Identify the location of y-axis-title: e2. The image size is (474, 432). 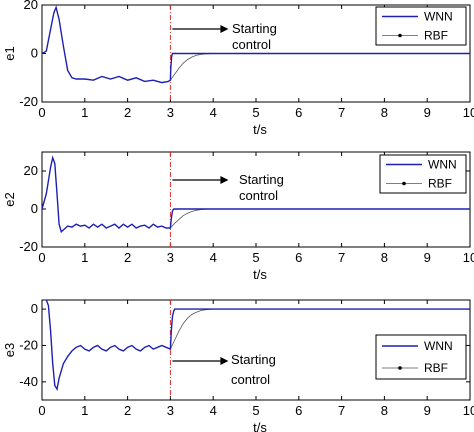
(9, 199).